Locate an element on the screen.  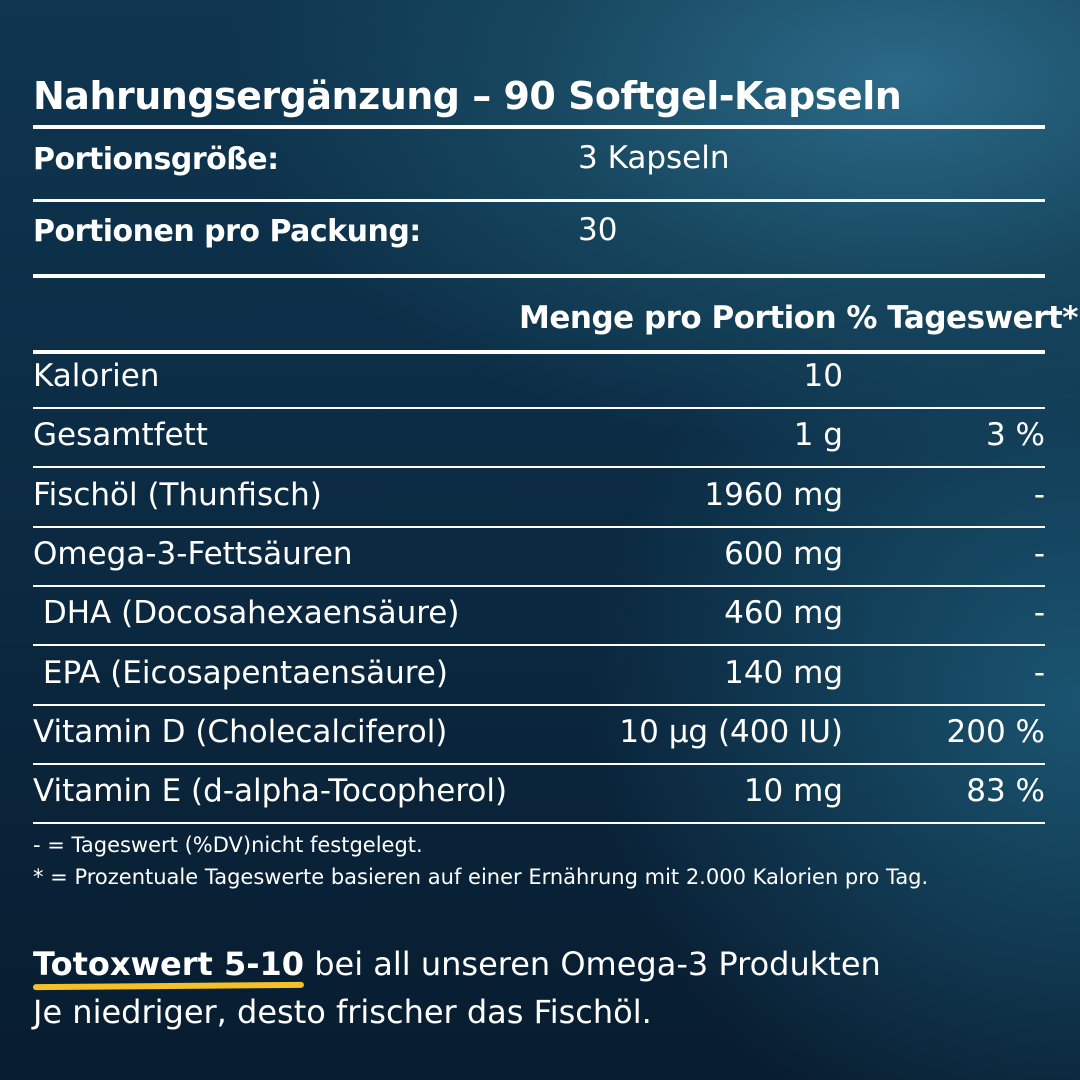
nutrient-name: Vitamin E (d-alpha-Tocopherol) is located at coordinates (270, 791).